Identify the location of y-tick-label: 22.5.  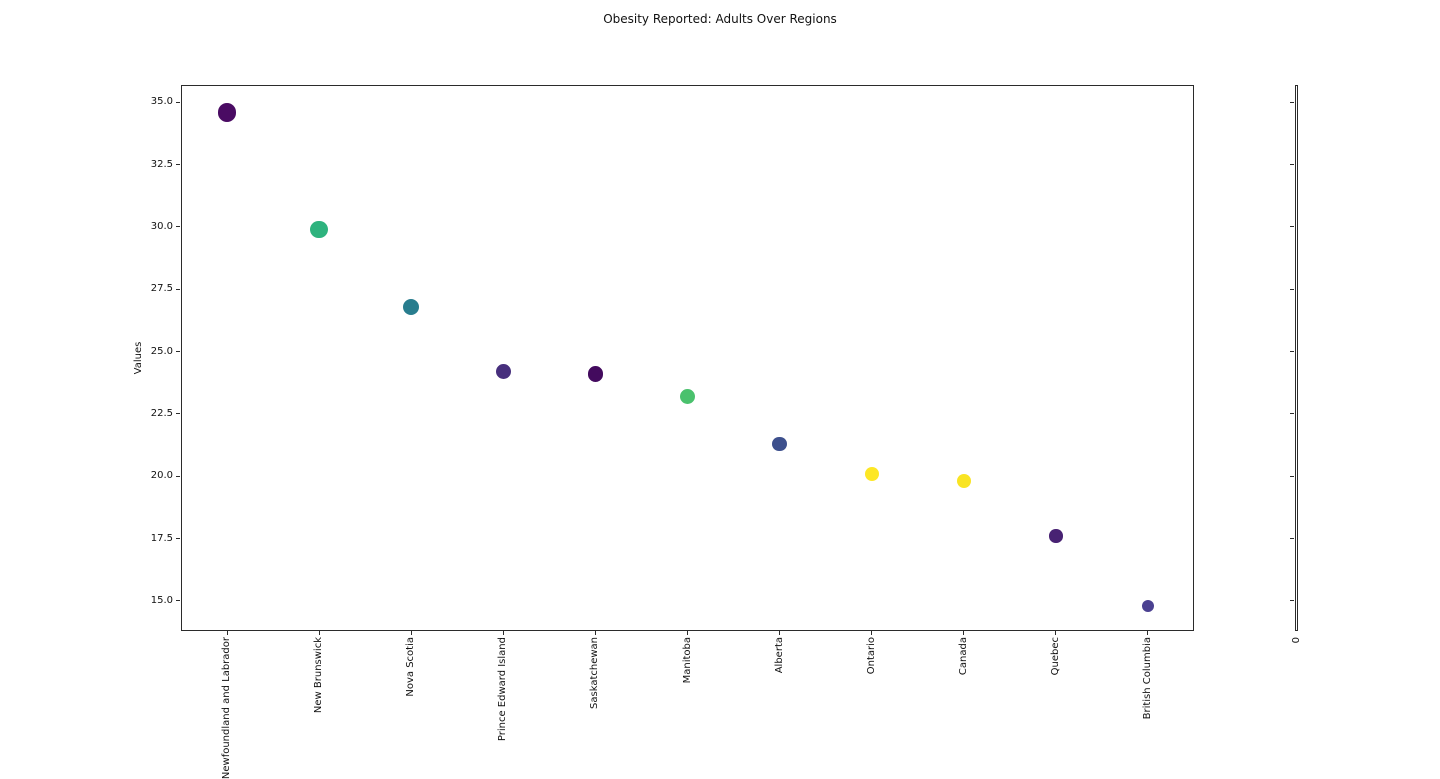
(161, 413).